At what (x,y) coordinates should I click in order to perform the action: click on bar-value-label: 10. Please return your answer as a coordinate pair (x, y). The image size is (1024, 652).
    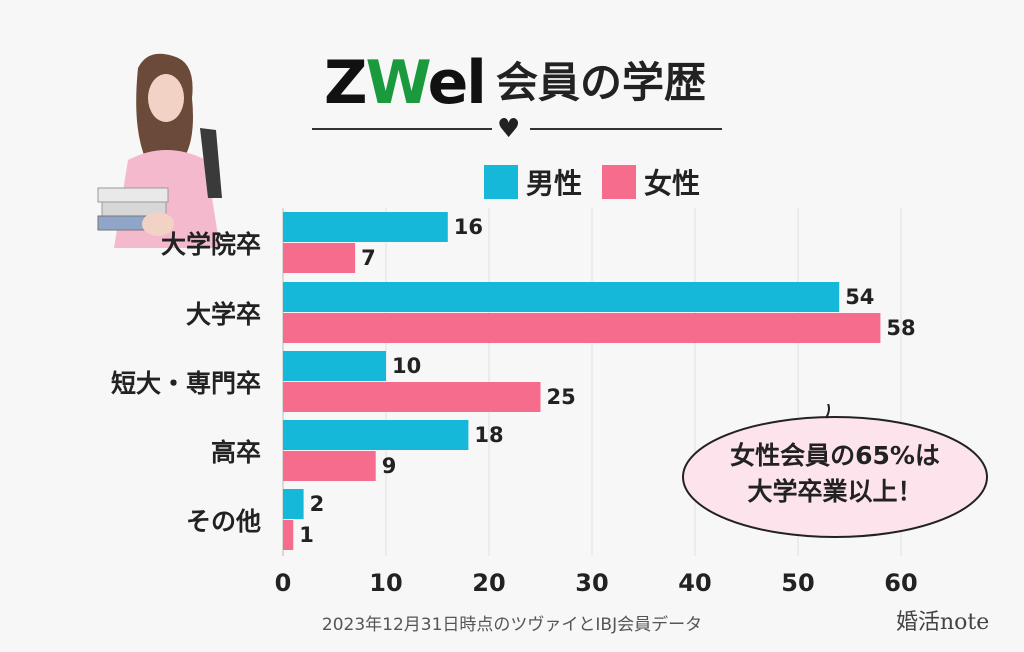
    Looking at the image, I should click on (406, 366).